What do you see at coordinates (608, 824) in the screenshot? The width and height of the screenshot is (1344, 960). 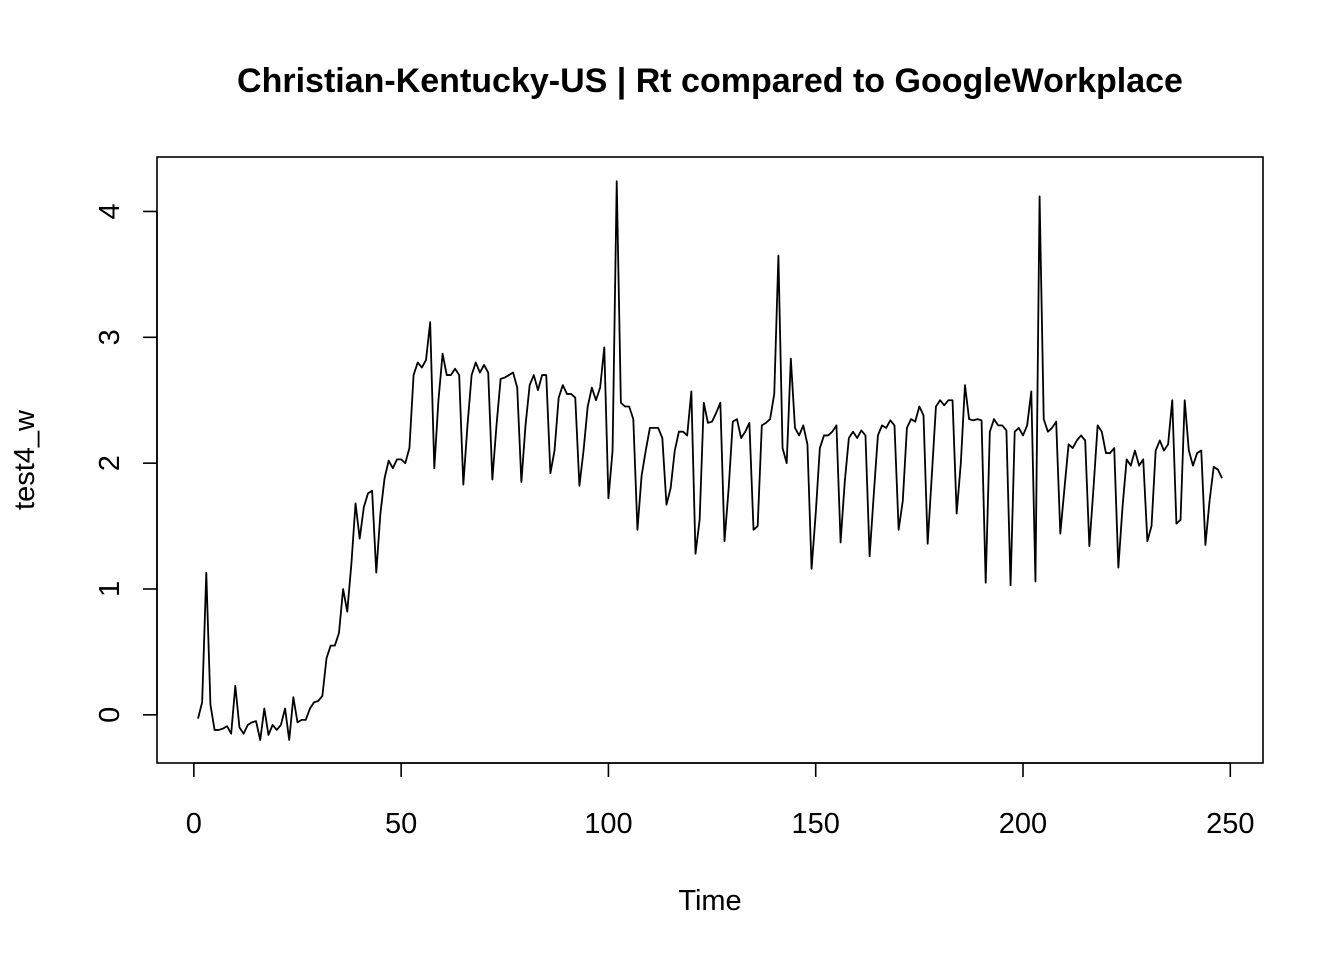 I see `x-tick-label: 100` at bounding box center [608, 824].